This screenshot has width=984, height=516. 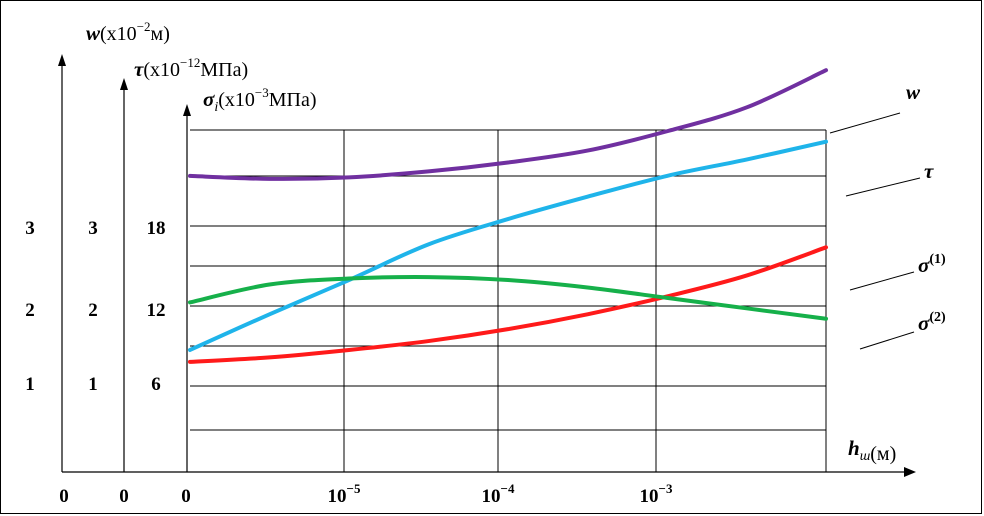 I want to click on y-tick-sigma: 12, so click(x=156, y=310).